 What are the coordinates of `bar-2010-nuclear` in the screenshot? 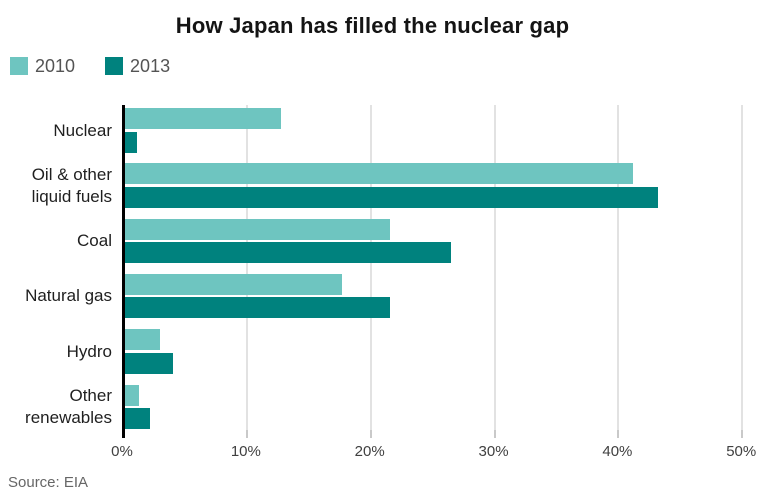 It's located at (203, 118).